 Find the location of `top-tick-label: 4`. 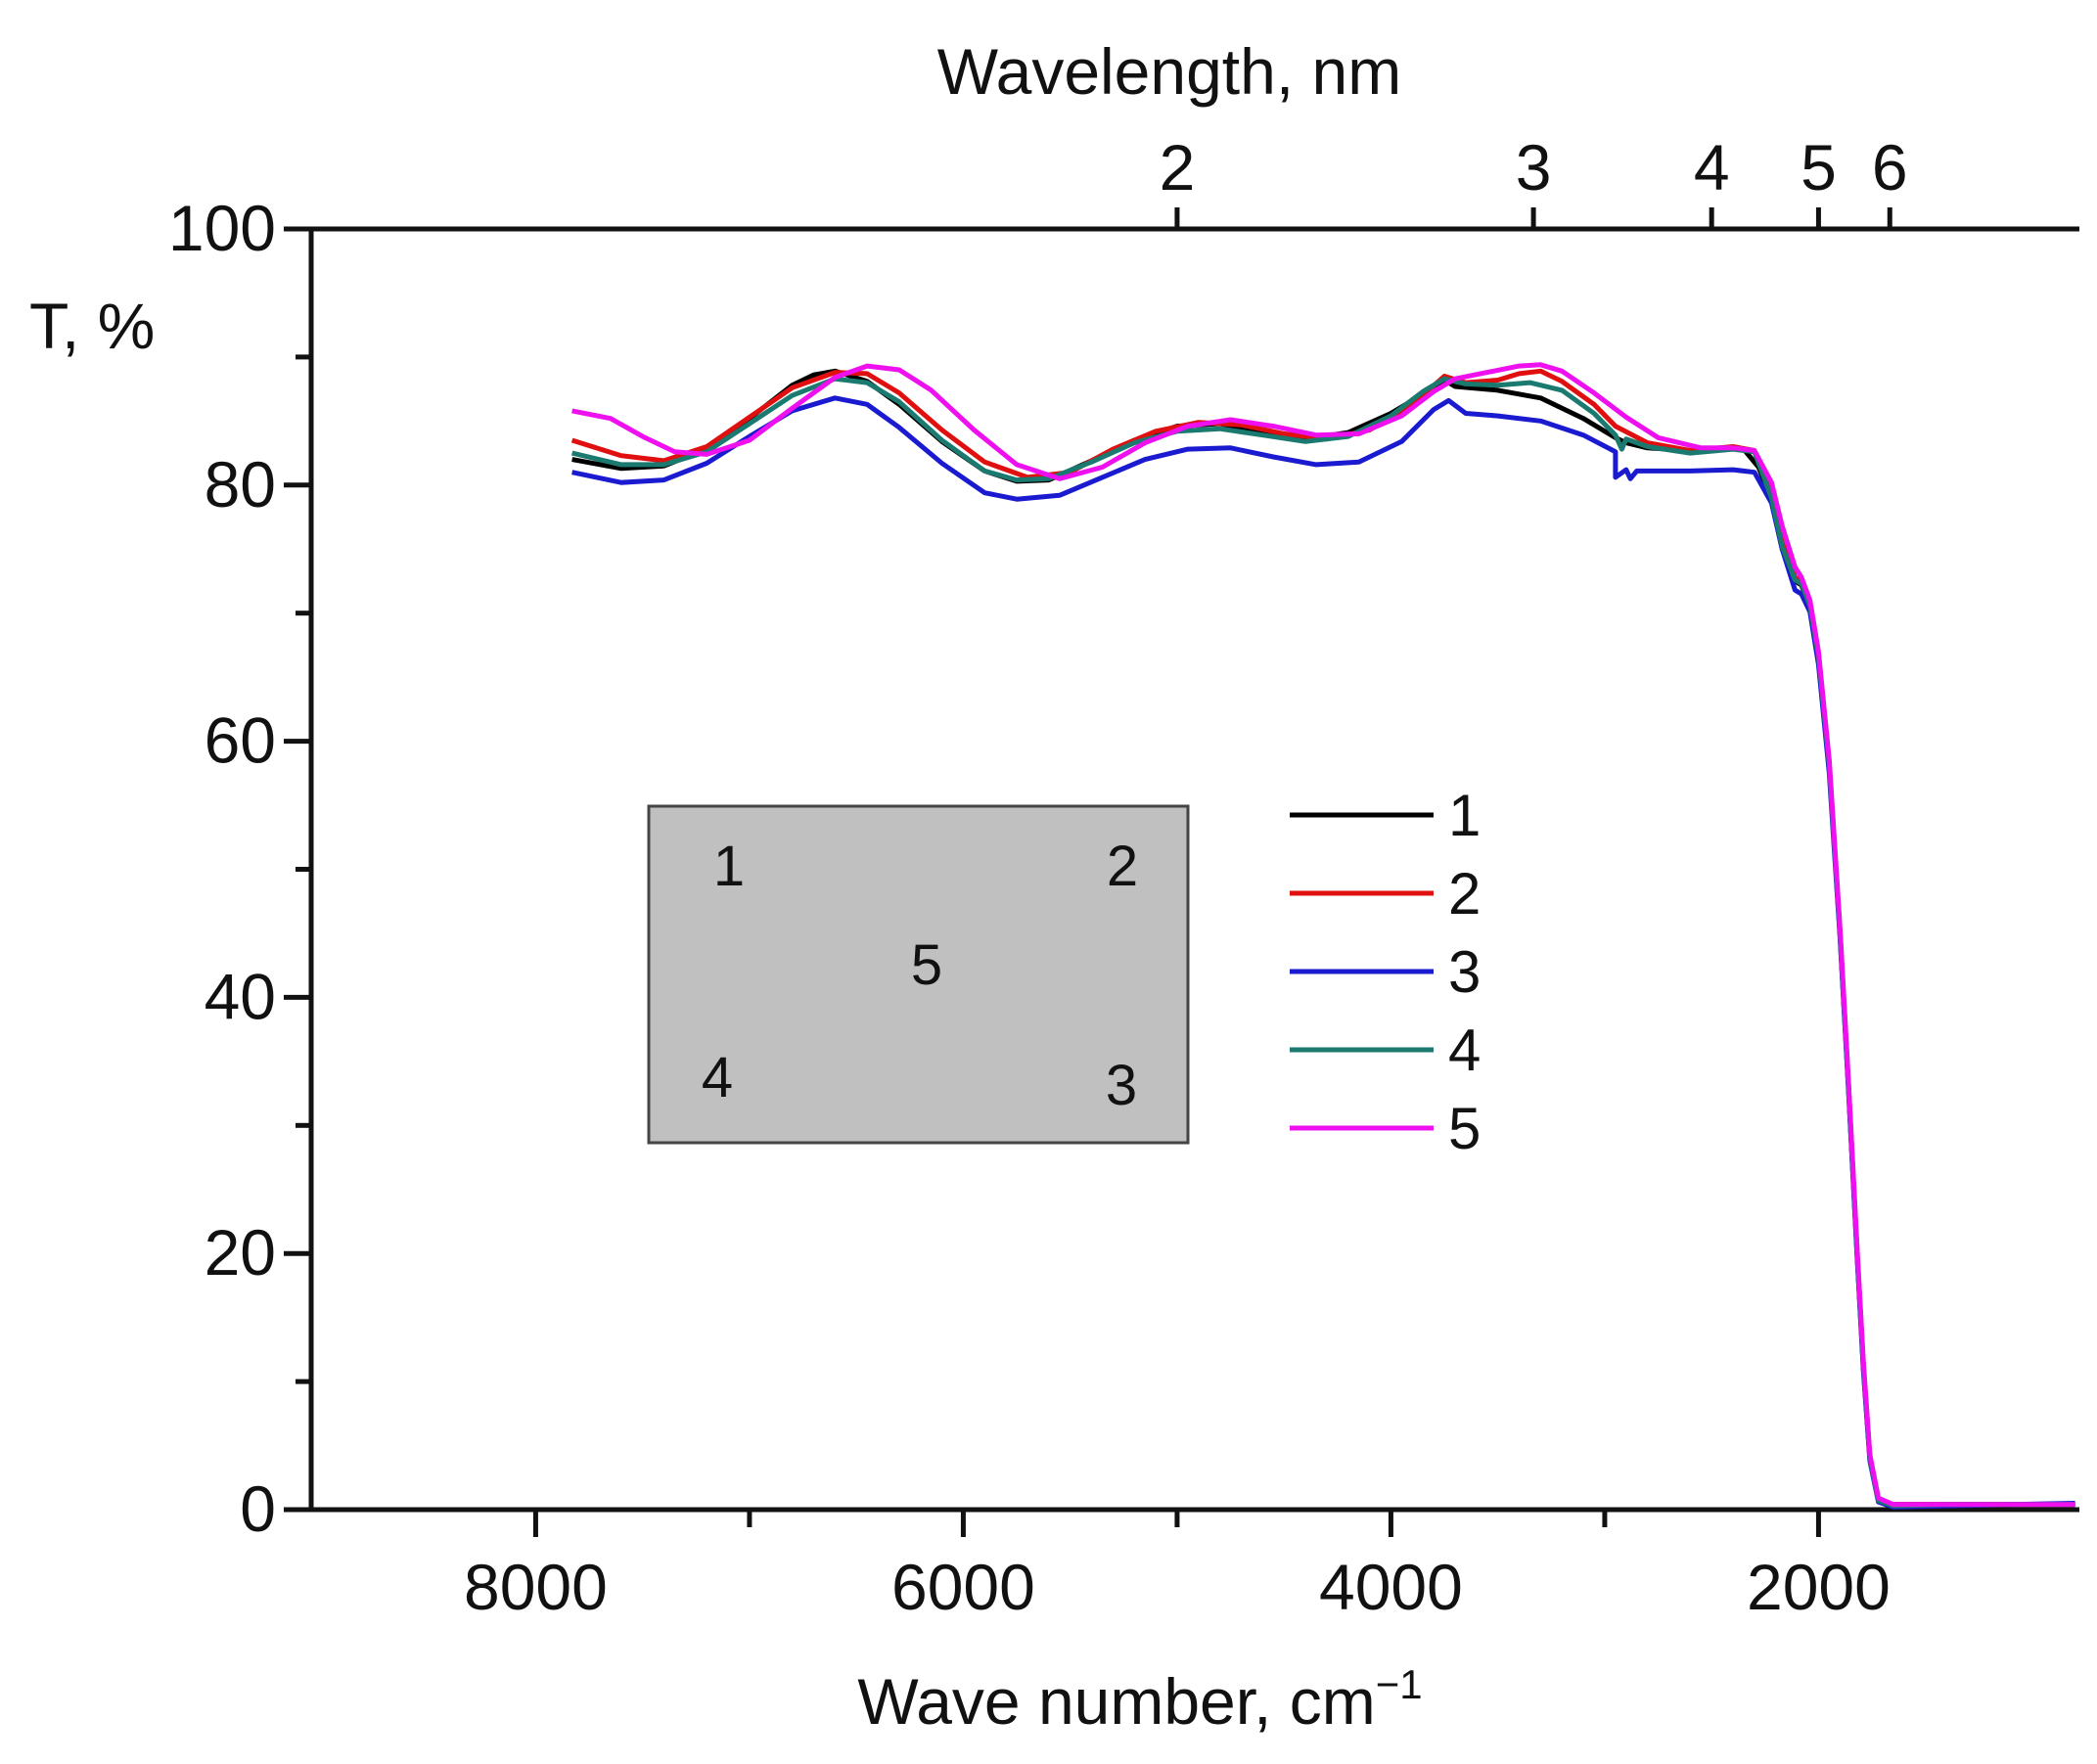

top-tick-label: 4 is located at coordinates (1712, 167).